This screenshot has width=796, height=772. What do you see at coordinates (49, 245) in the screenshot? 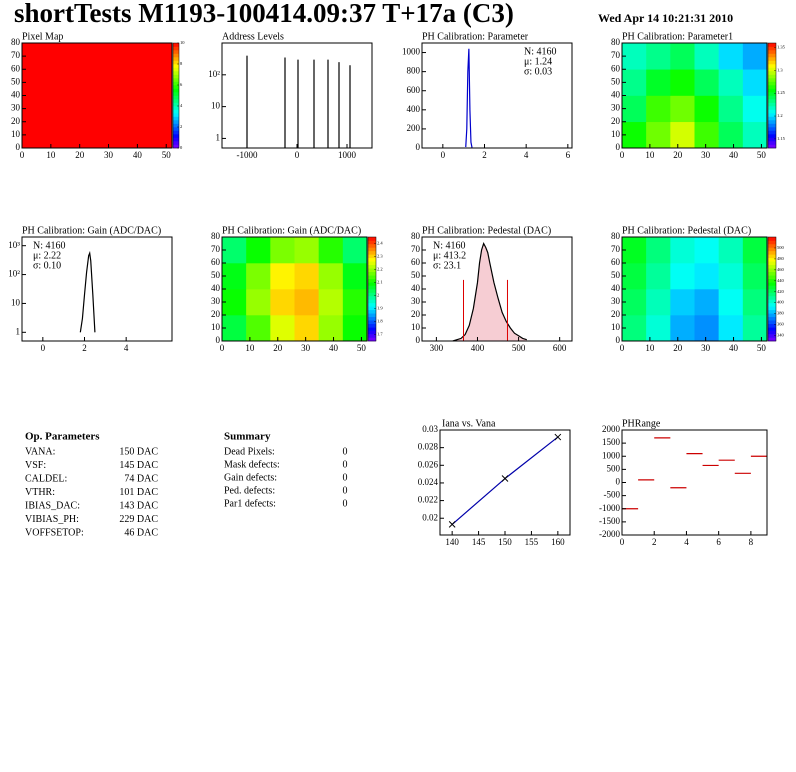
I see `stats-entry: N: 4160` at bounding box center [49, 245].